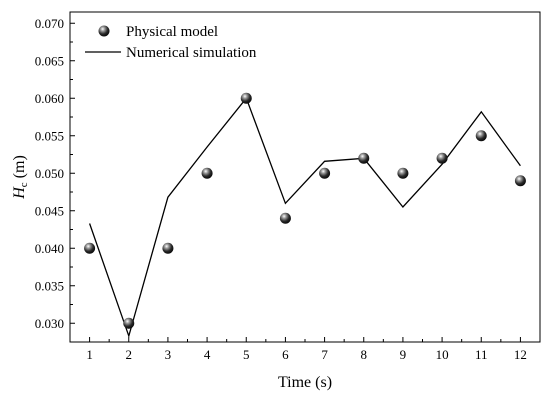 Image resolution: width=550 pixels, height=402 pixels. What do you see at coordinates (49, 60) in the screenshot?
I see `y-tick-label: 0.065` at bounding box center [49, 60].